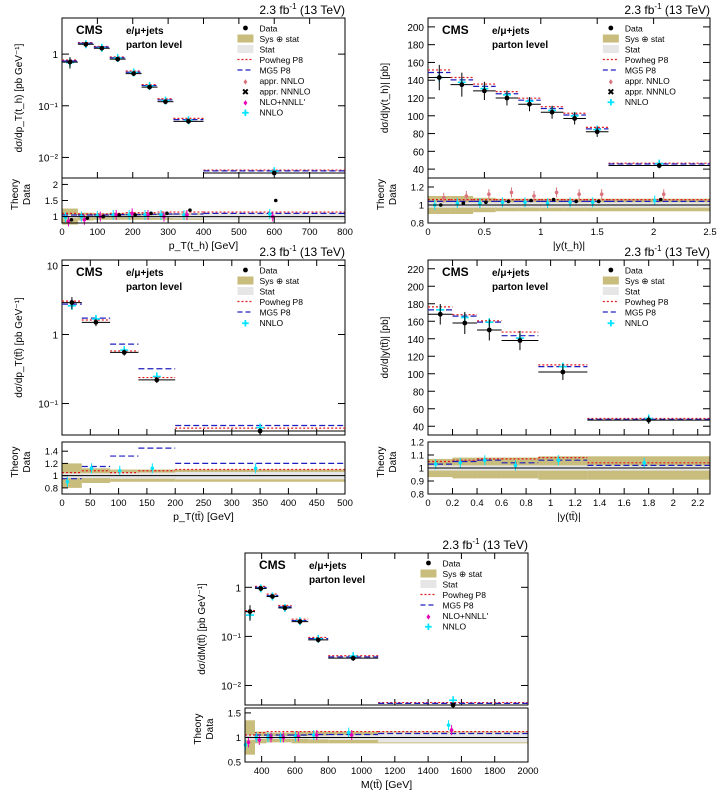 This screenshot has height=792, width=720. What do you see at coordinates (419, 410) in the screenshot?
I see `ytick-label: 60` at bounding box center [419, 410].